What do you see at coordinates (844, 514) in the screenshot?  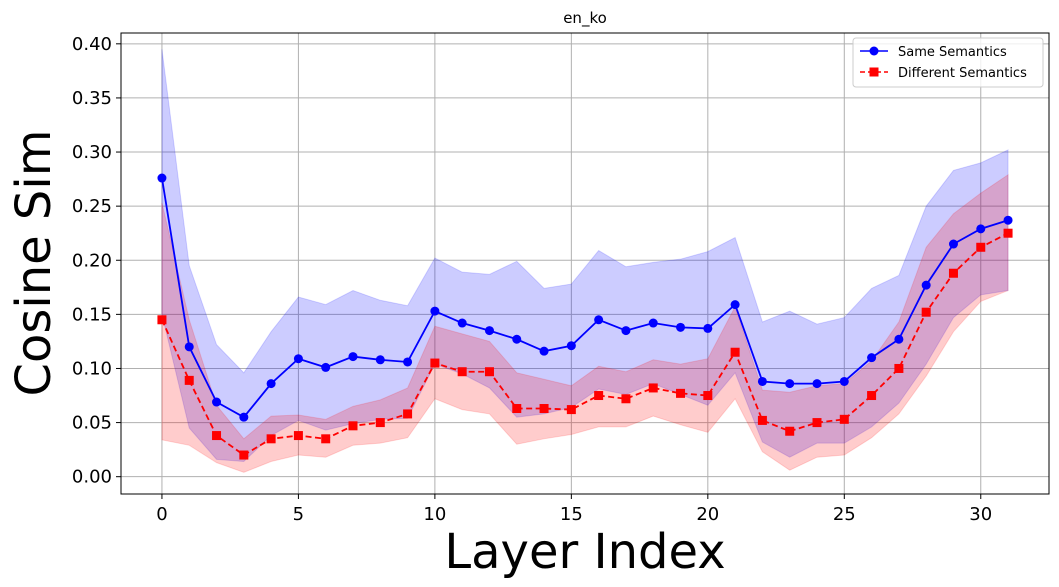 I see `x-tick-label: 25` at bounding box center [844, 514].